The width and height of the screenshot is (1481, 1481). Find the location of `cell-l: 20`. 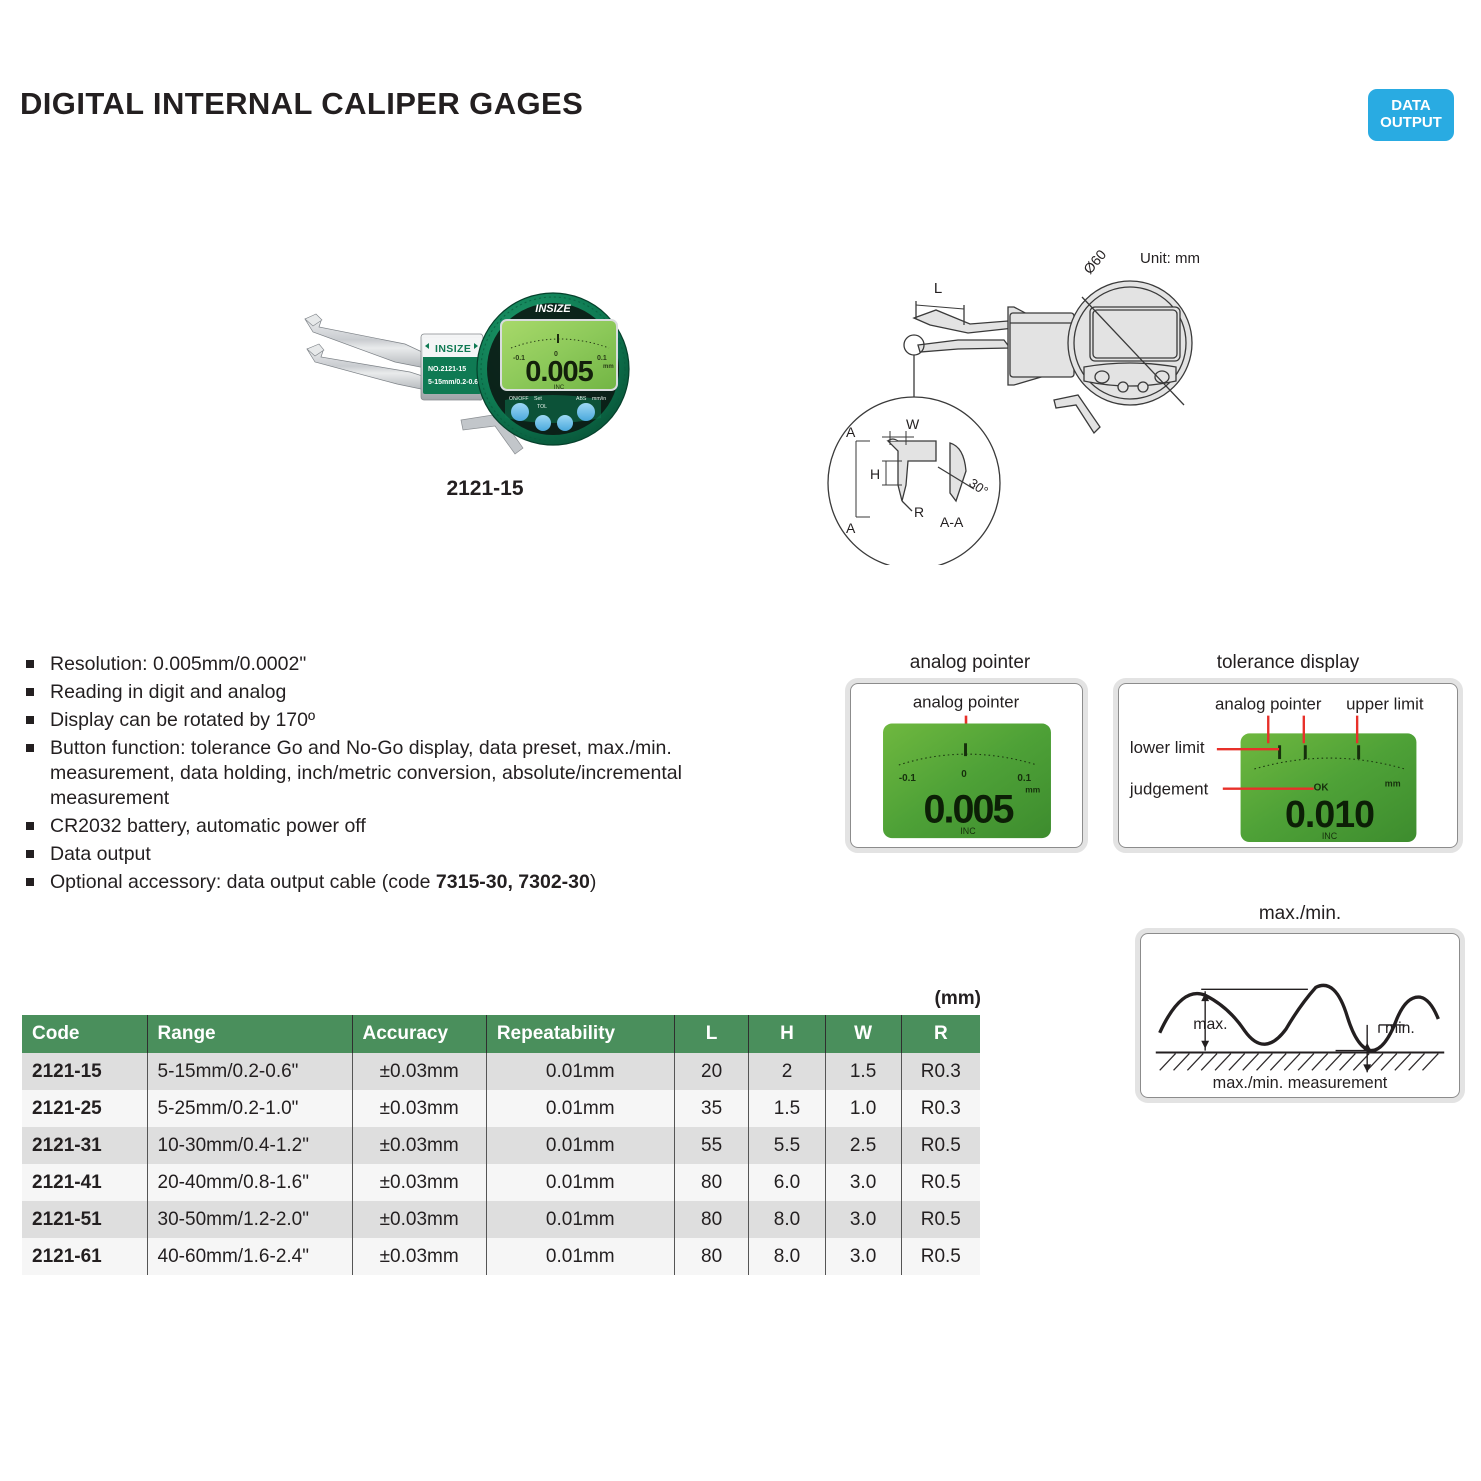

cell-l: 20 is located at coordinates (712, 1071).